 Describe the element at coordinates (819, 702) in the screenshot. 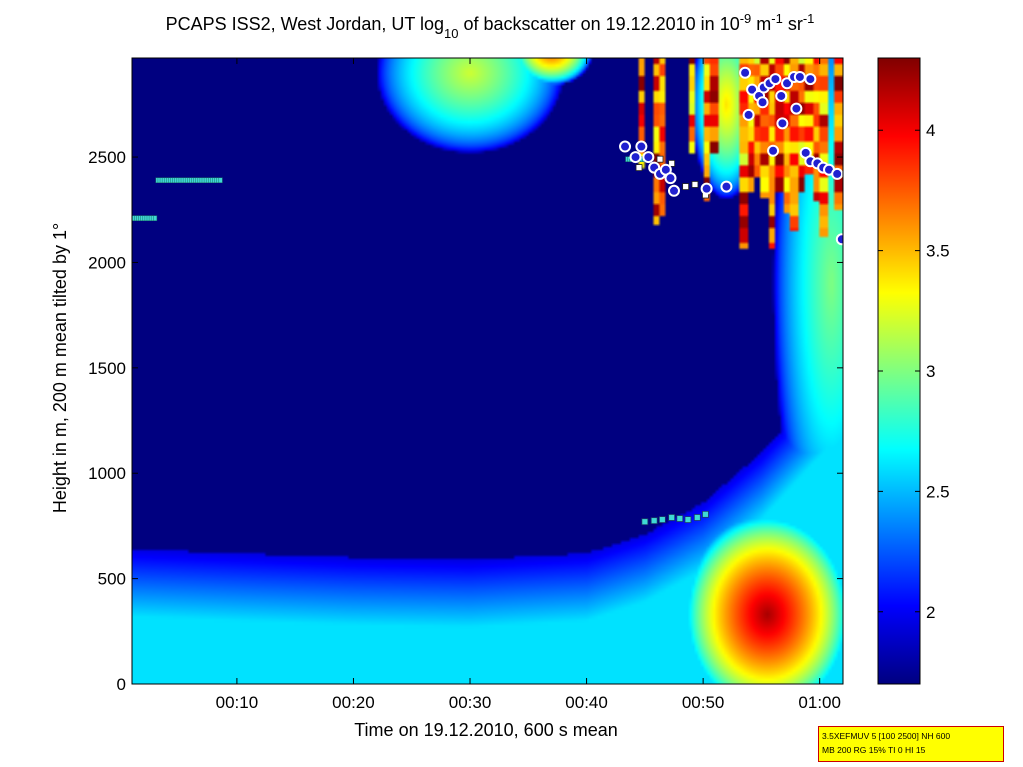

I see `x-tick-label: 01:00` at that location.